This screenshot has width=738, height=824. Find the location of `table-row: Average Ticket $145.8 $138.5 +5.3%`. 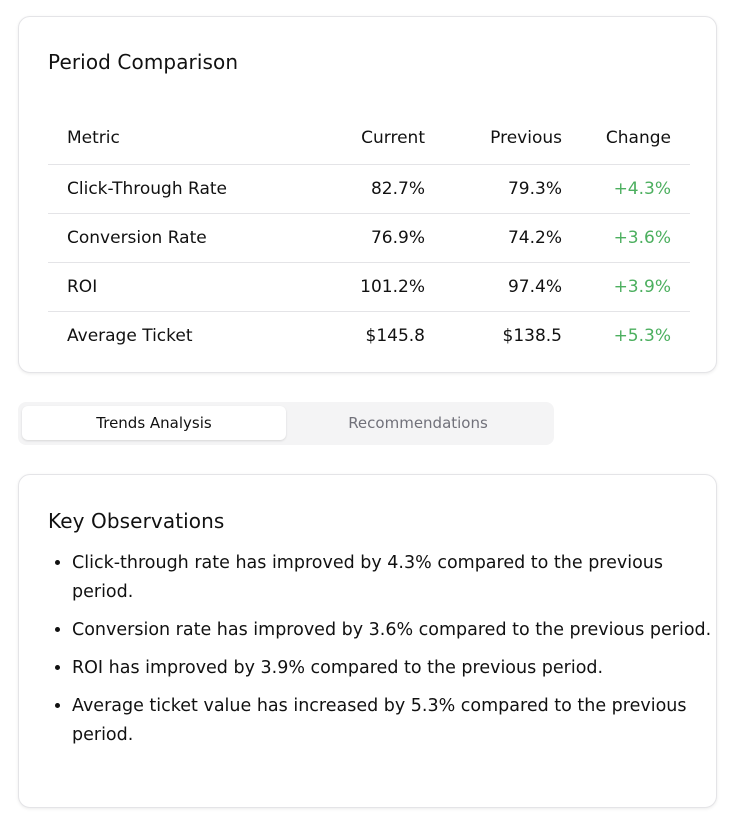

table-row: Average Ticket $145.8 $138.5 +5.3% is located at coordinates (369, 336).